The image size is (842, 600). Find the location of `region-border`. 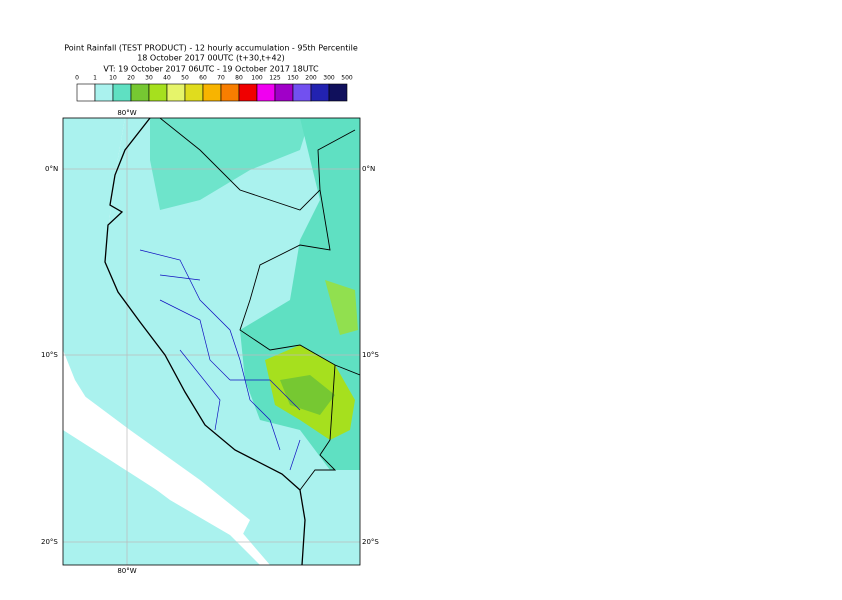

region-border is located at coordinates (220, 360).